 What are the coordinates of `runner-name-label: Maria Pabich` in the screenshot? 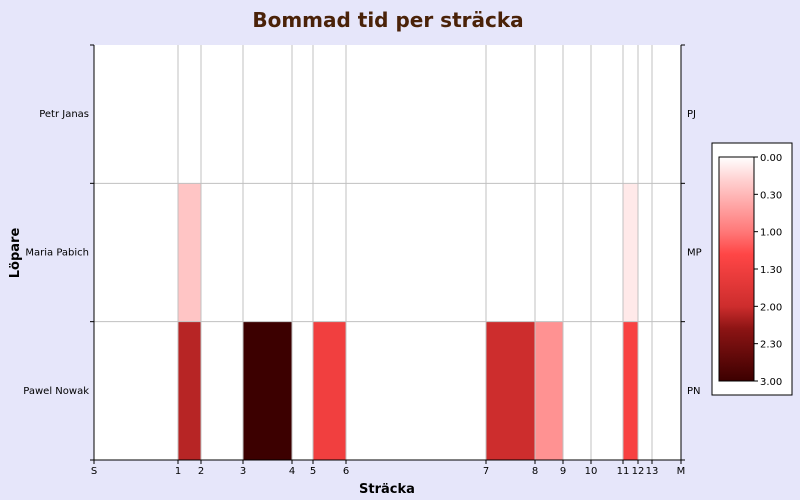 It's located at (57, 253).